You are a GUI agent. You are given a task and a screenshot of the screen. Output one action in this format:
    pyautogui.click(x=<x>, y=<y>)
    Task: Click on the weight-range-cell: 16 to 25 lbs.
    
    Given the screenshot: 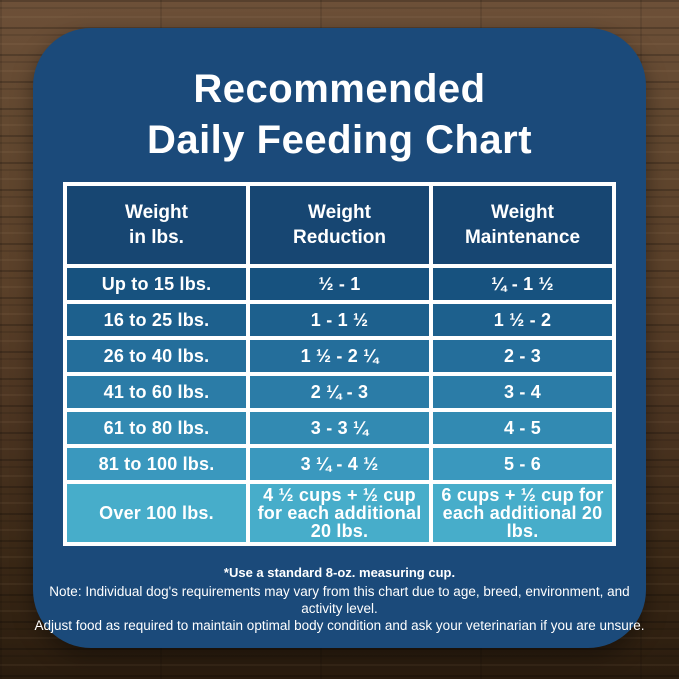 What is the action you would take?
    pyautogui.click(x=156, y=320)
    